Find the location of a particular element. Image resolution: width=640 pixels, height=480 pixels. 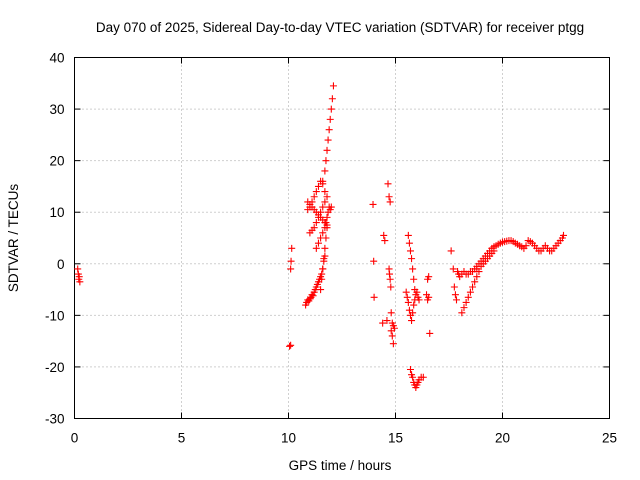

x-axis-label: GPS time / hours is located at coordinates (340, 465).